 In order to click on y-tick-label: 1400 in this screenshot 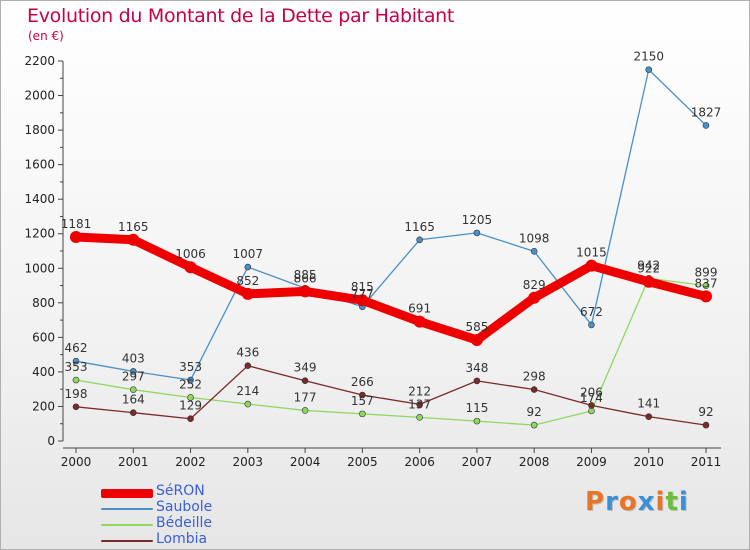, I will do `click(39, 199)`.